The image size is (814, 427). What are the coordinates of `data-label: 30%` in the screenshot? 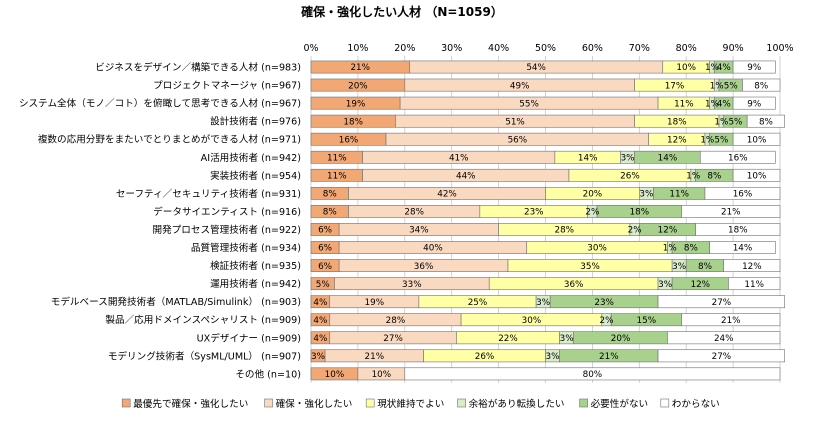 It's located at (532, 321).